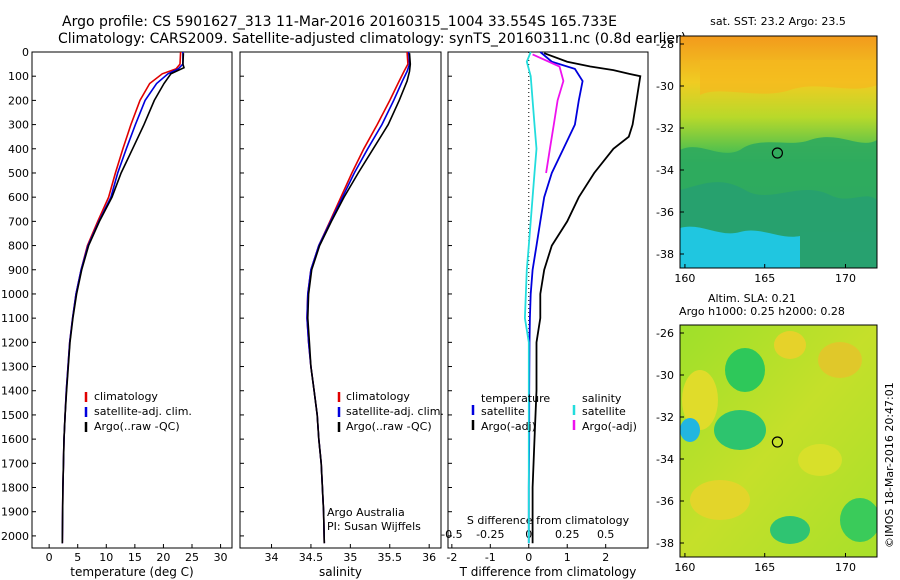 The width and height of the screenshot is (900, 580). Describe the element at coordinates (778, 441) in the screenshot. I see `sla-map-frame` at that location.